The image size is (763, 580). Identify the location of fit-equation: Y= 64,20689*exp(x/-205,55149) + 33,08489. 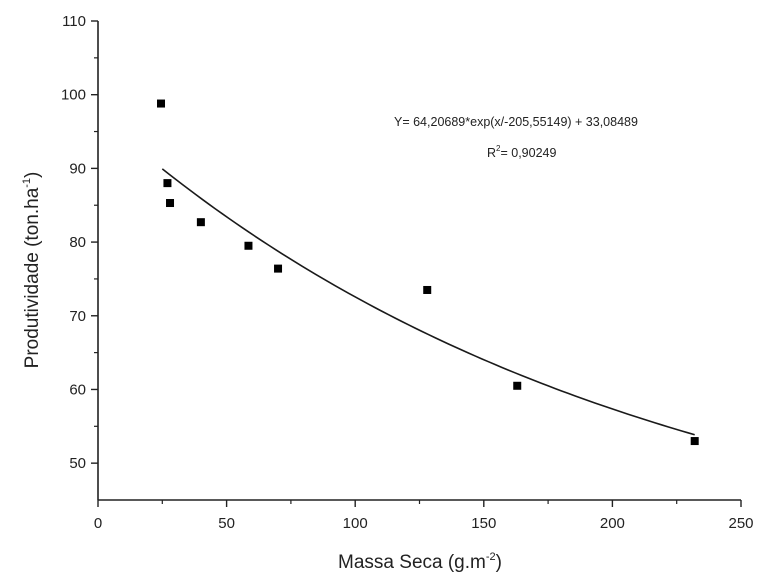
(516, 122).